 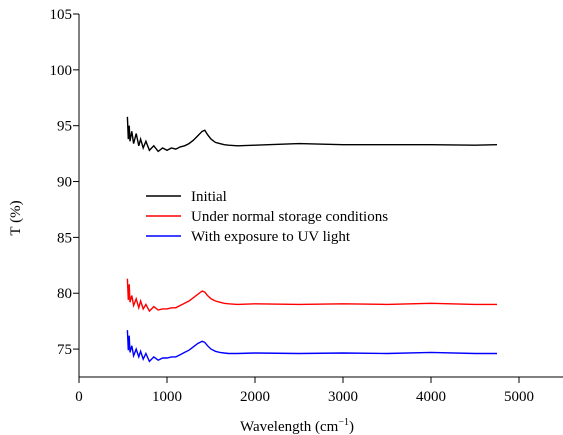 I want to click on y-tick-label: 100, so click(x=61, y=71).